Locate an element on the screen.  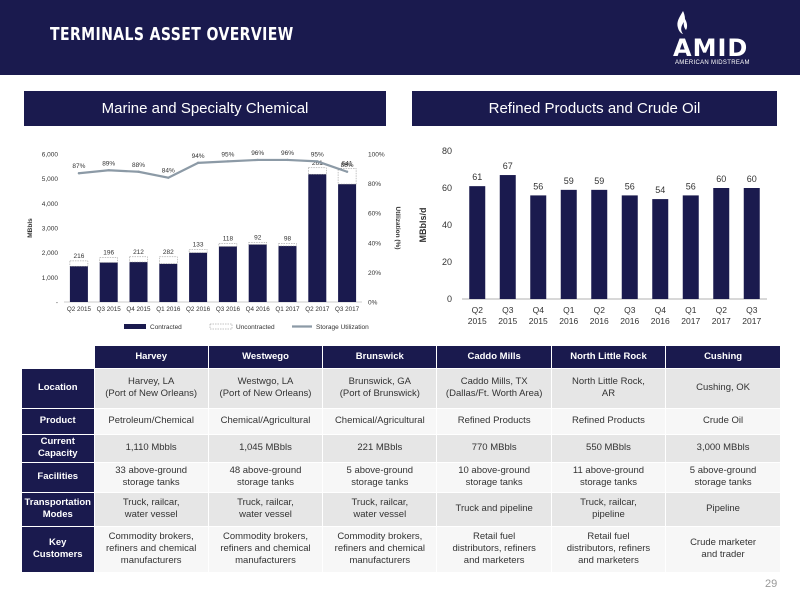
table-cell-line: 33 above-ground is located at coordinates (151, 470).